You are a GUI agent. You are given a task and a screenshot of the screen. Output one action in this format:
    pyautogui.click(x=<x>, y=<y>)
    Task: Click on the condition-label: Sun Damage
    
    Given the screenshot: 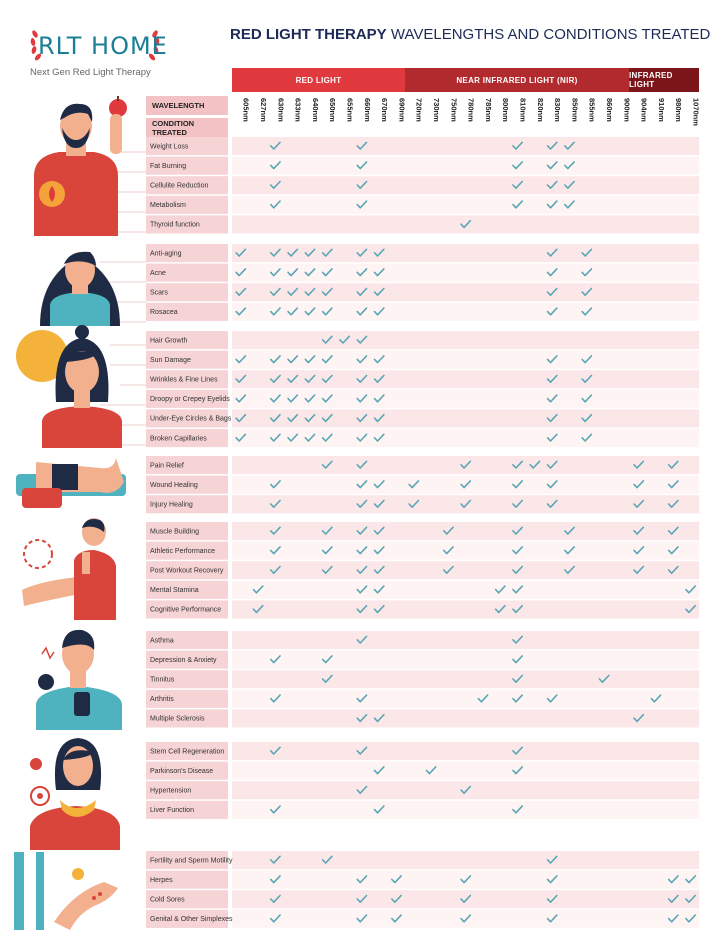 What is the action you would take?
    pyautogui.click(x=170, y=360)
    